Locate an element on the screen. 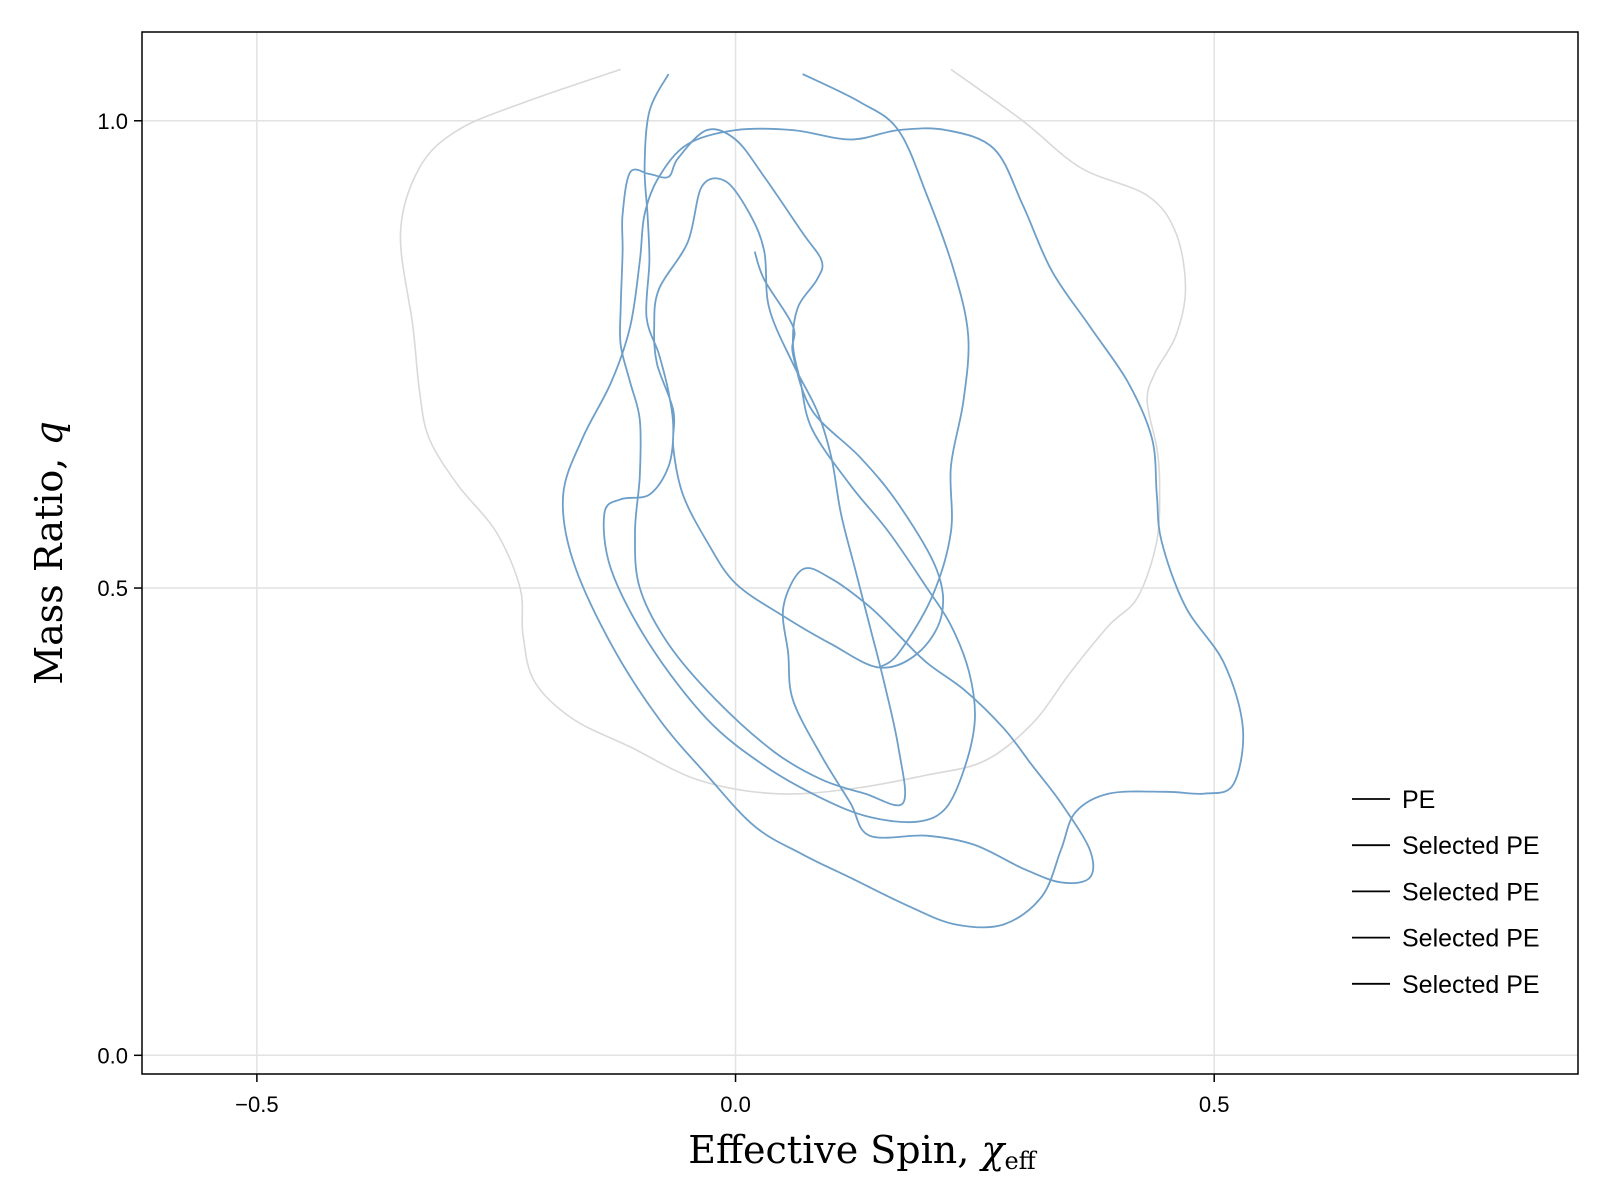  y-axis-ticks: 0.0 0.5 1.0 is located at coordinates (119, 588).